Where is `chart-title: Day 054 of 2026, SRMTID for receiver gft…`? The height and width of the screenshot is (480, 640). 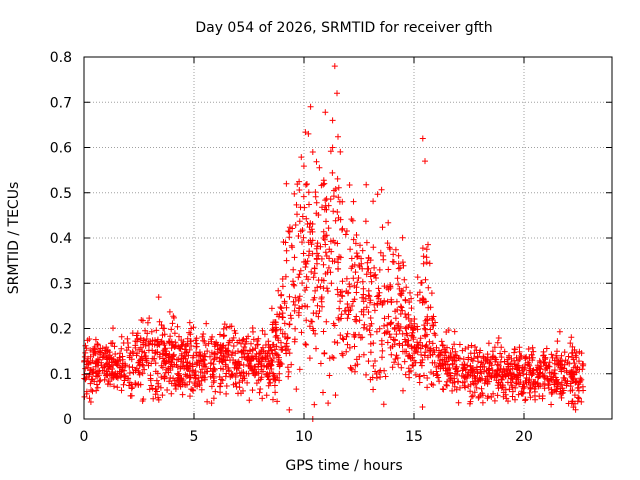 chart-title: Day 054 of 2026, SRMTID for receiver gft… is located at coordinates (343, 28).